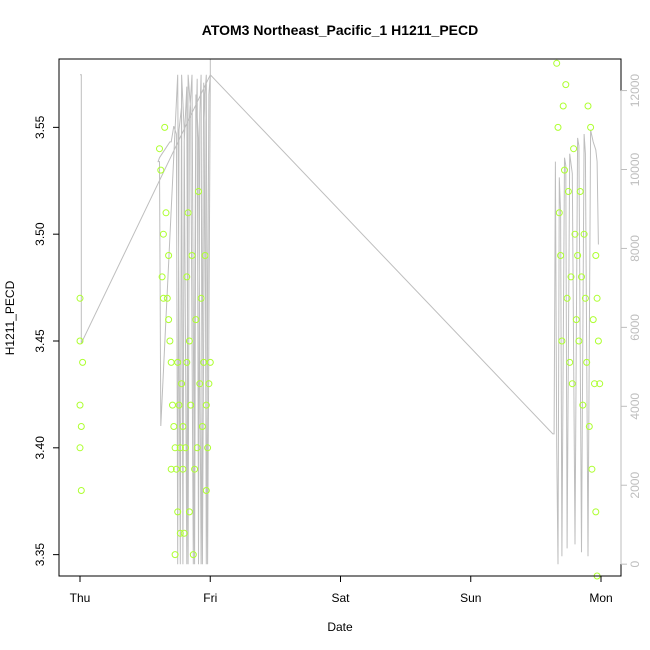  Describe the element at coordinates (40, 127) in the screenshot. I see `y-tick-label: 3.55` at that location.